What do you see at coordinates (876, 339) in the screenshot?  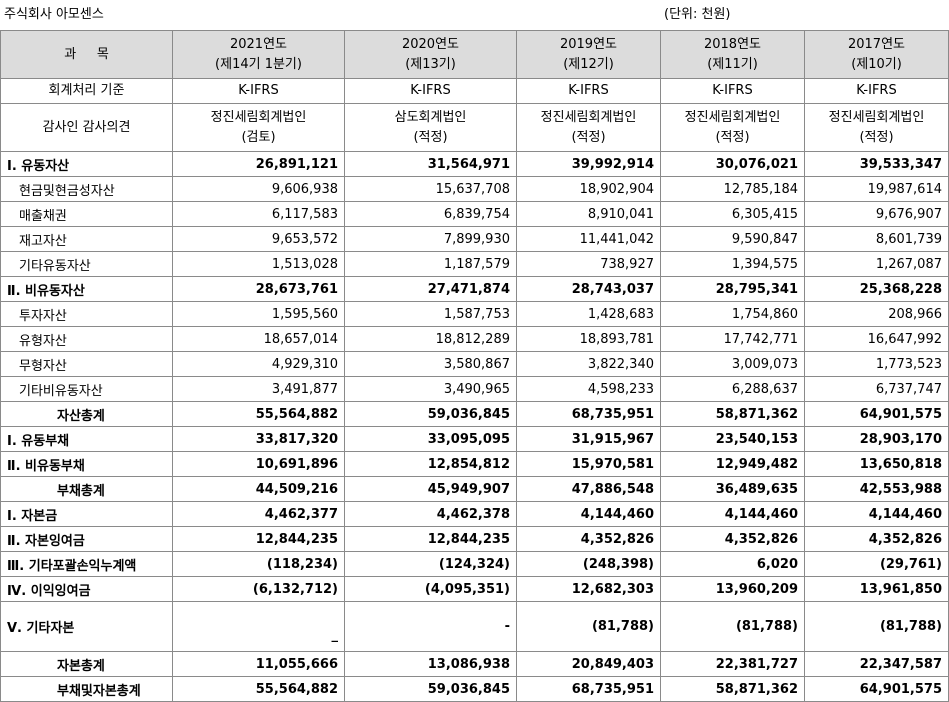 I see `value-cell: 16,647,992` at bounding box center [876, 339].